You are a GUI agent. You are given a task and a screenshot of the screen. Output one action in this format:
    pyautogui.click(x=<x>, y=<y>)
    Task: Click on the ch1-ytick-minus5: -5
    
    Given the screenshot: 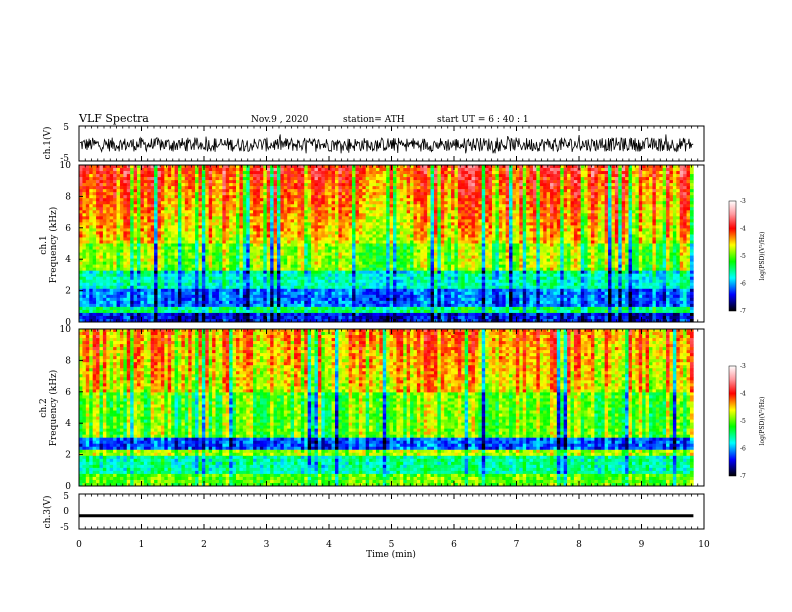 What is the action you would take?
    pyautogui.click(x=64, y=159)
    